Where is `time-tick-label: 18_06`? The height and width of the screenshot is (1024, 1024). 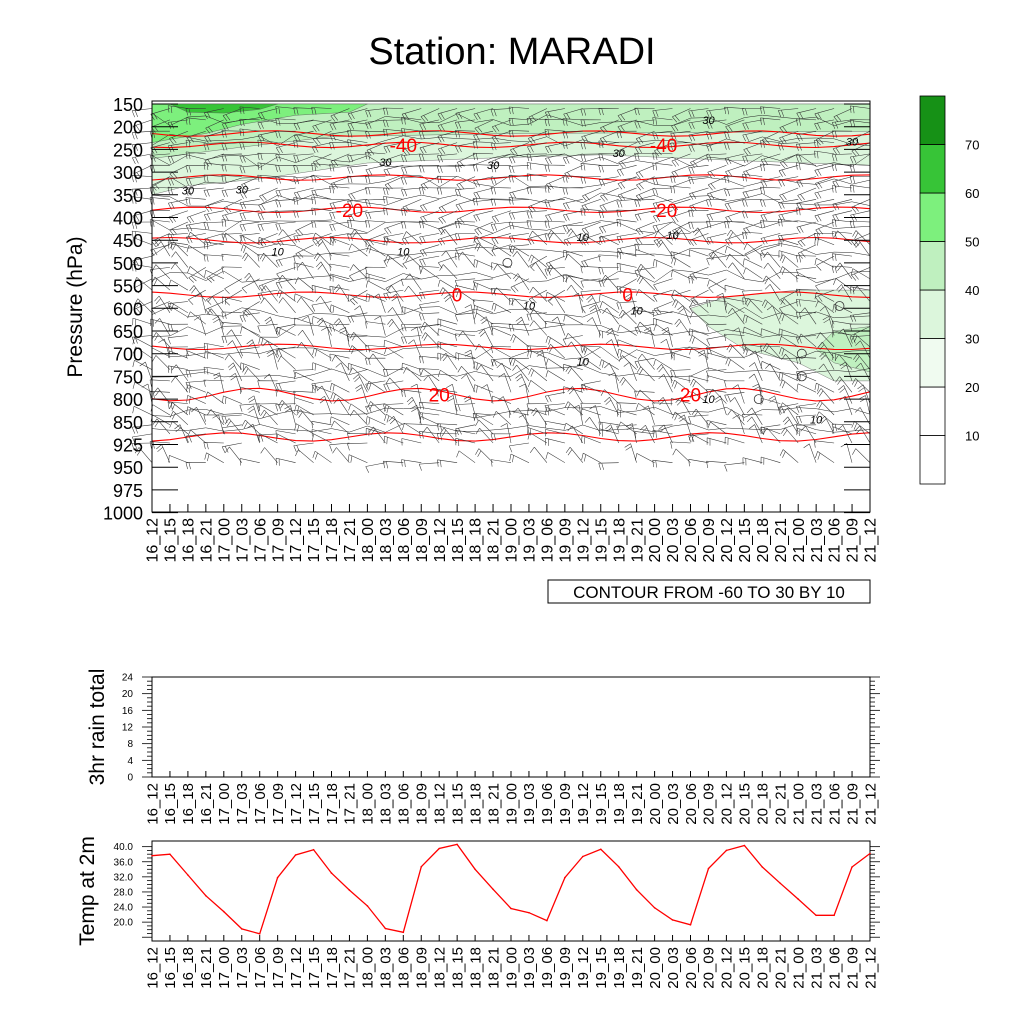
time-tick-label: 18_06 is located at coordinates (404, 804).